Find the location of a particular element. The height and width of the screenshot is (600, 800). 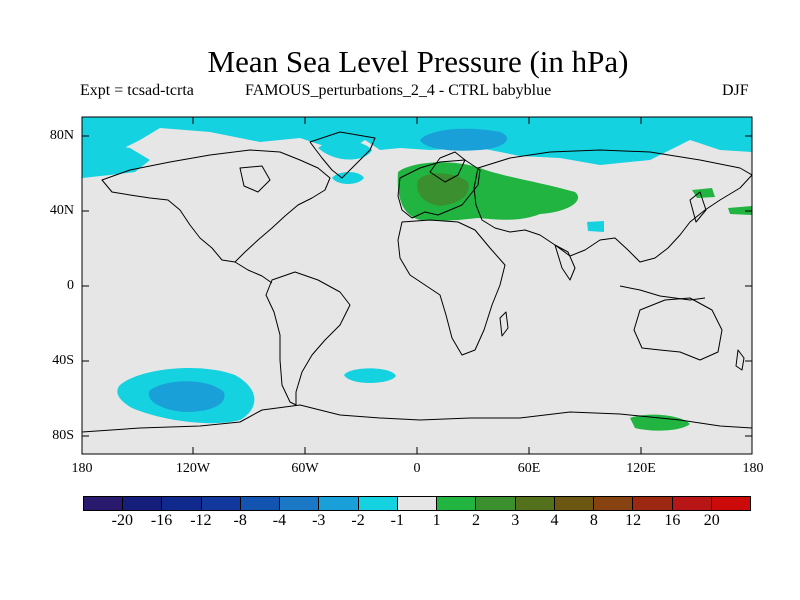

region-north-pacific-edge is located at coordinates (740, 210).